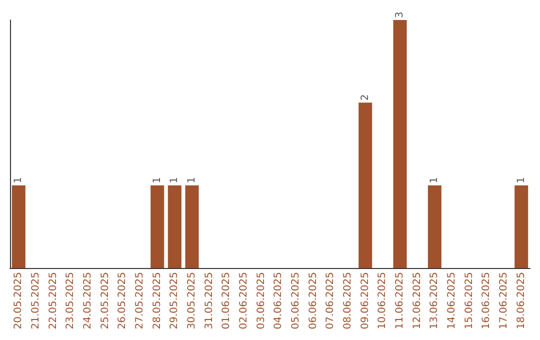  Describe the element at coordinates (36, 301) in the screenshot. I see `x-tick-label: 21.05.2025` at that location.